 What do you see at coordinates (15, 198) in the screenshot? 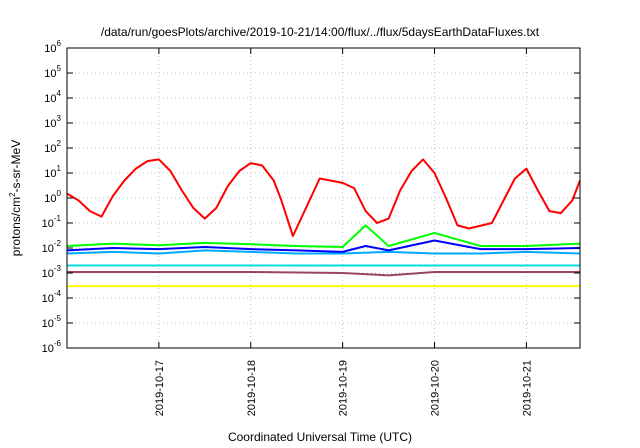
I see `y-axis-title: protons/cm2-s-sr-MeV` at bounding box center [15, 198].